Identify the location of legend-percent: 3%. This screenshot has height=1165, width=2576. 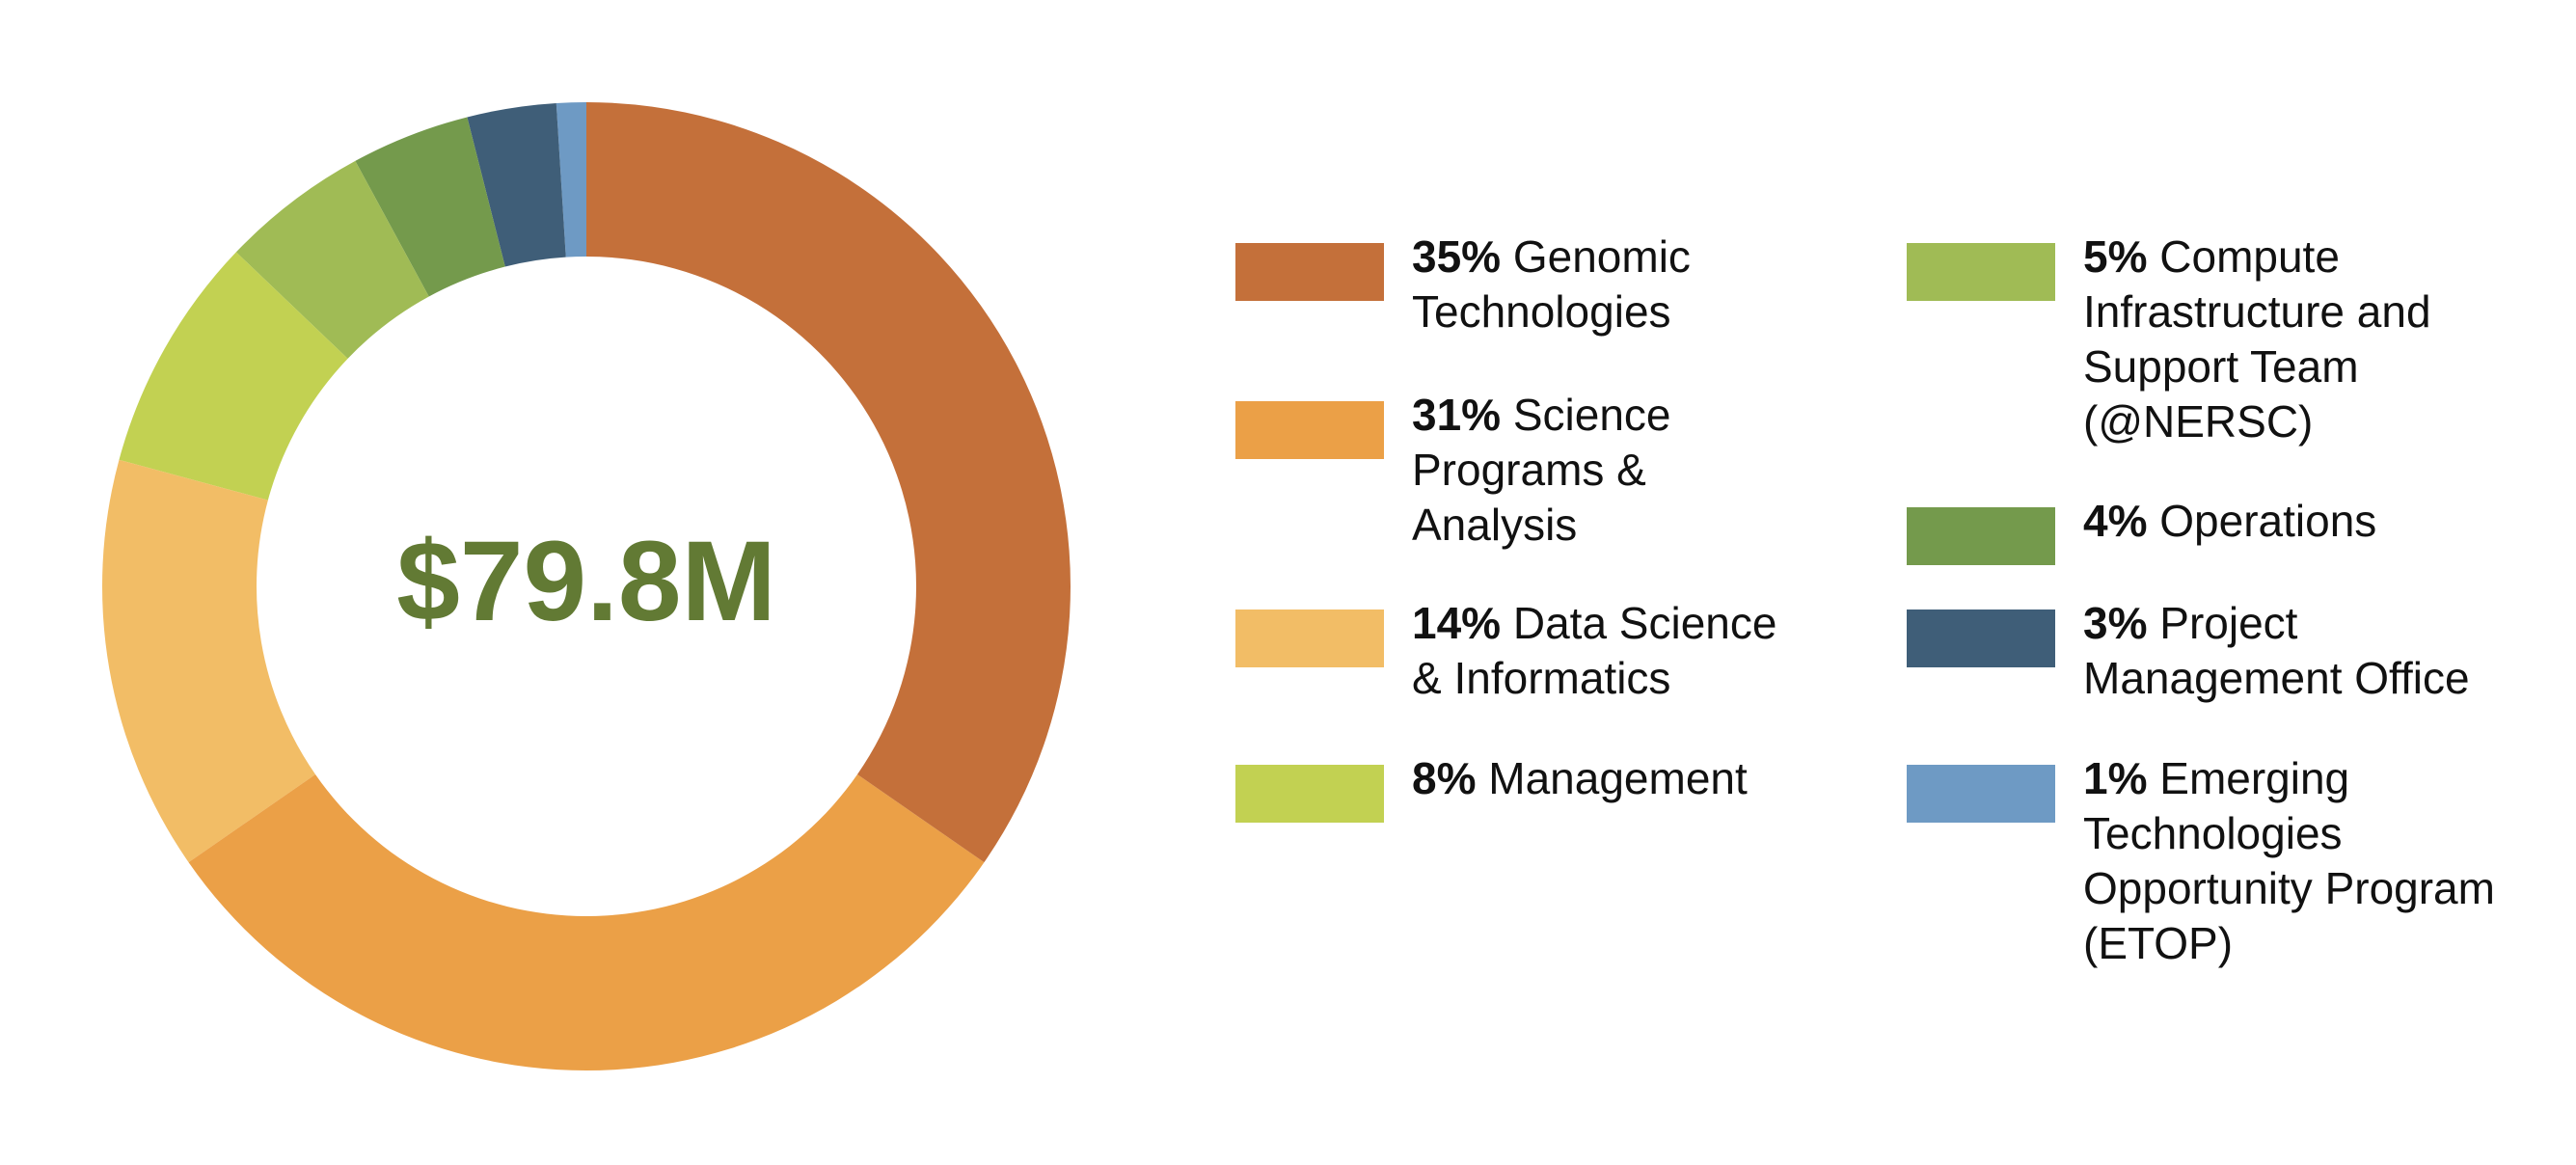
(2115, 623).